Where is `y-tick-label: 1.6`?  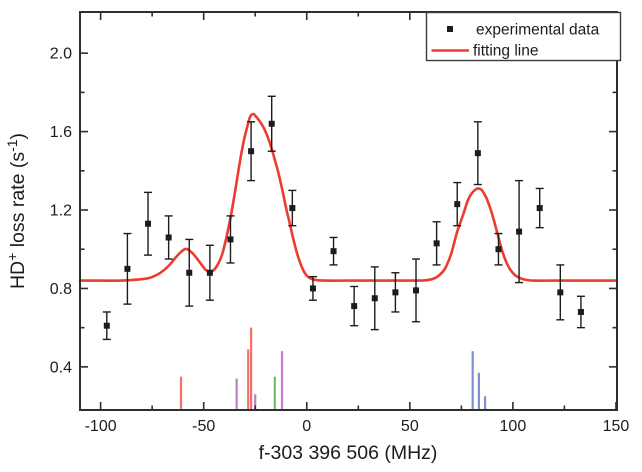
y-tick-label: 1.6 is located at coordinates (61, 132).